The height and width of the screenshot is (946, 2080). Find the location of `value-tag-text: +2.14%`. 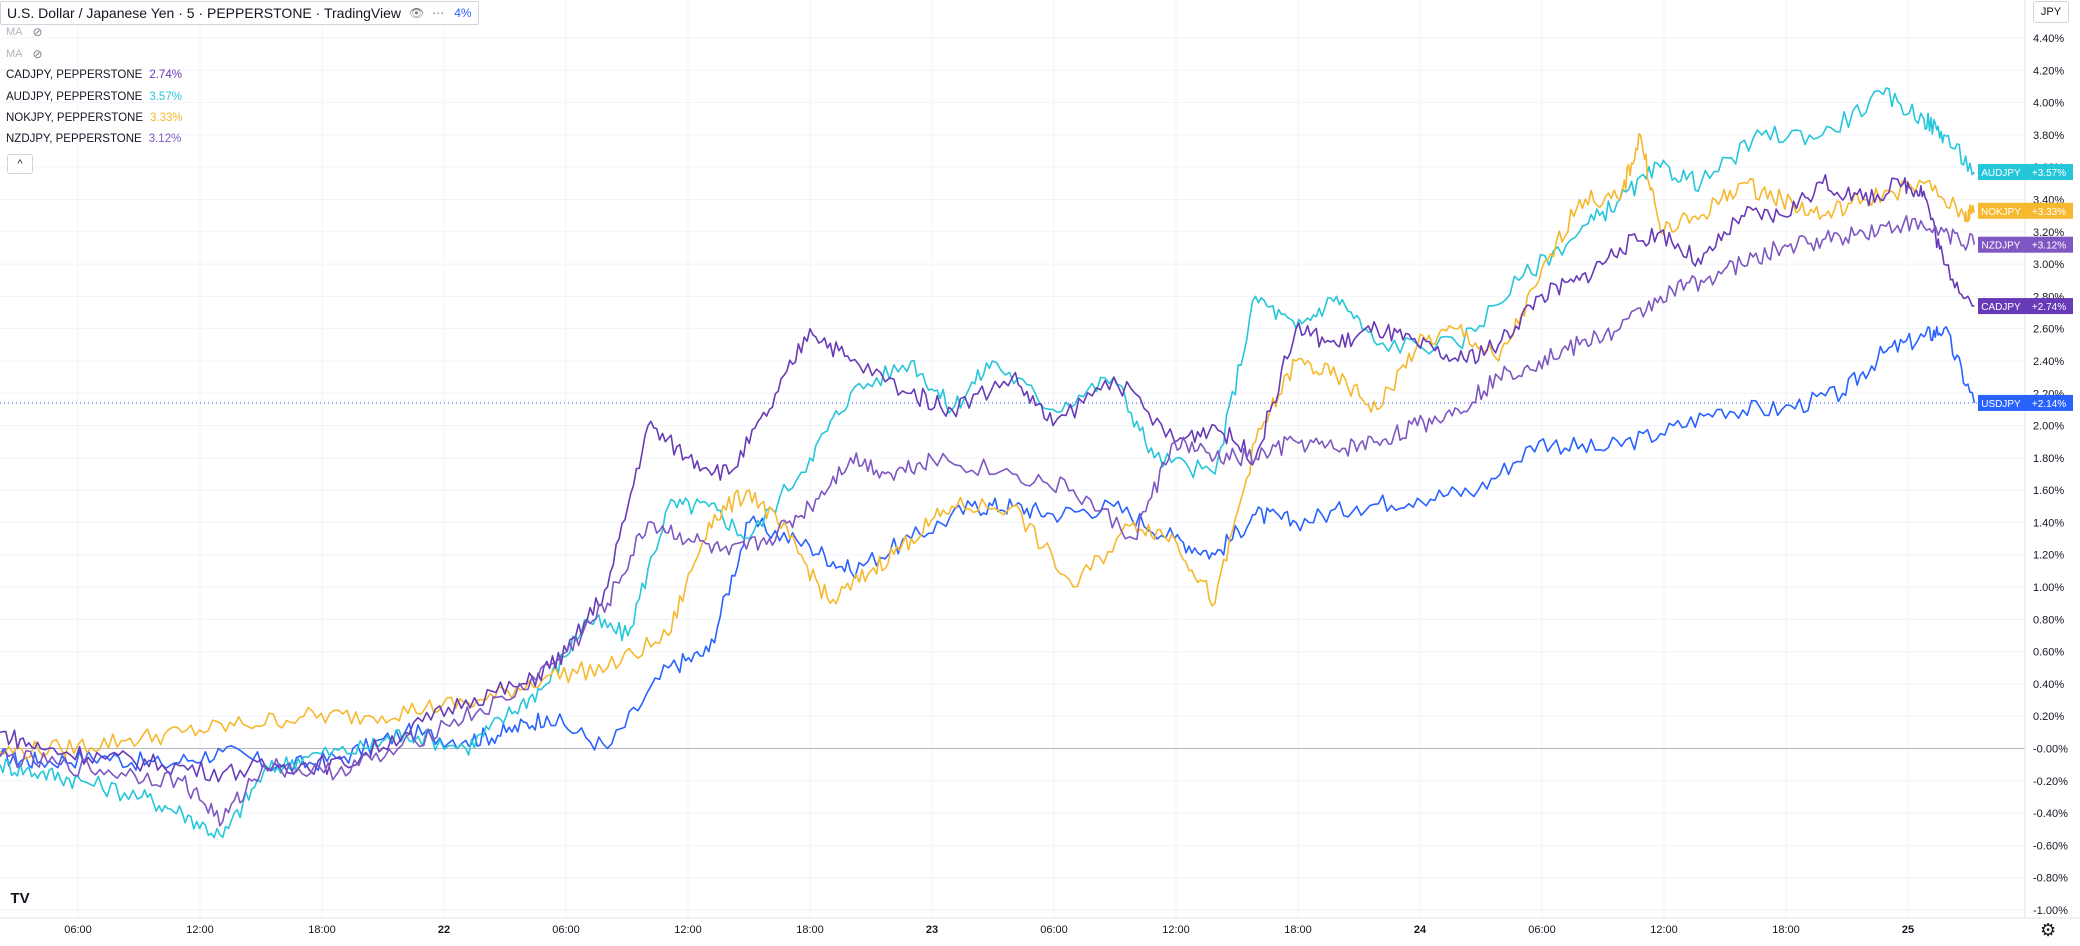

value-tag-text: +2.14% is located at coordinates (2049, 404).